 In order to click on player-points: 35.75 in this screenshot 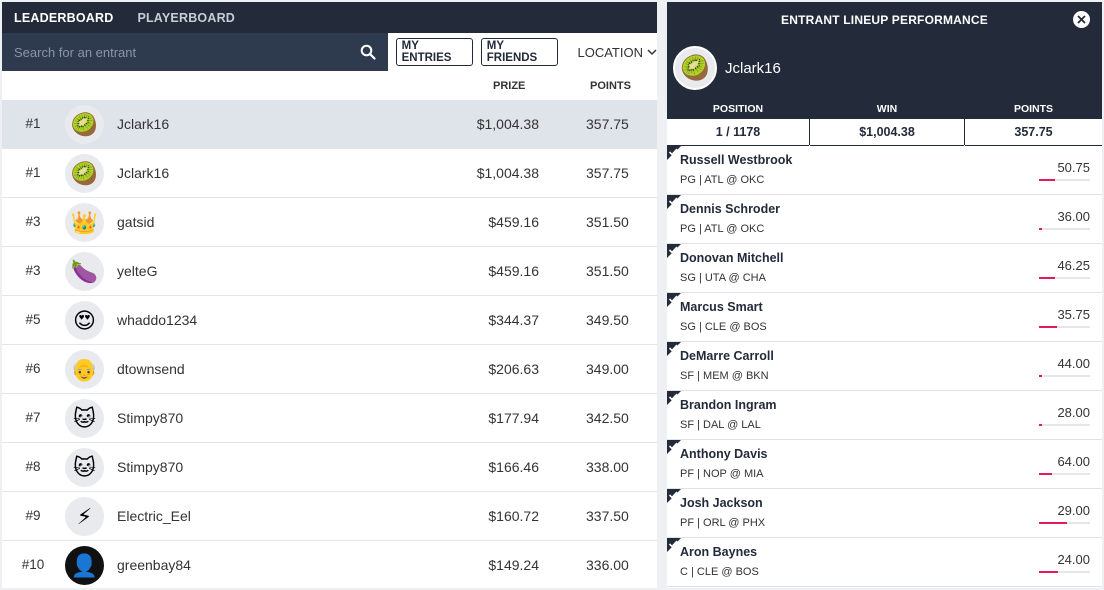, I will do `click(1073, 314)`.